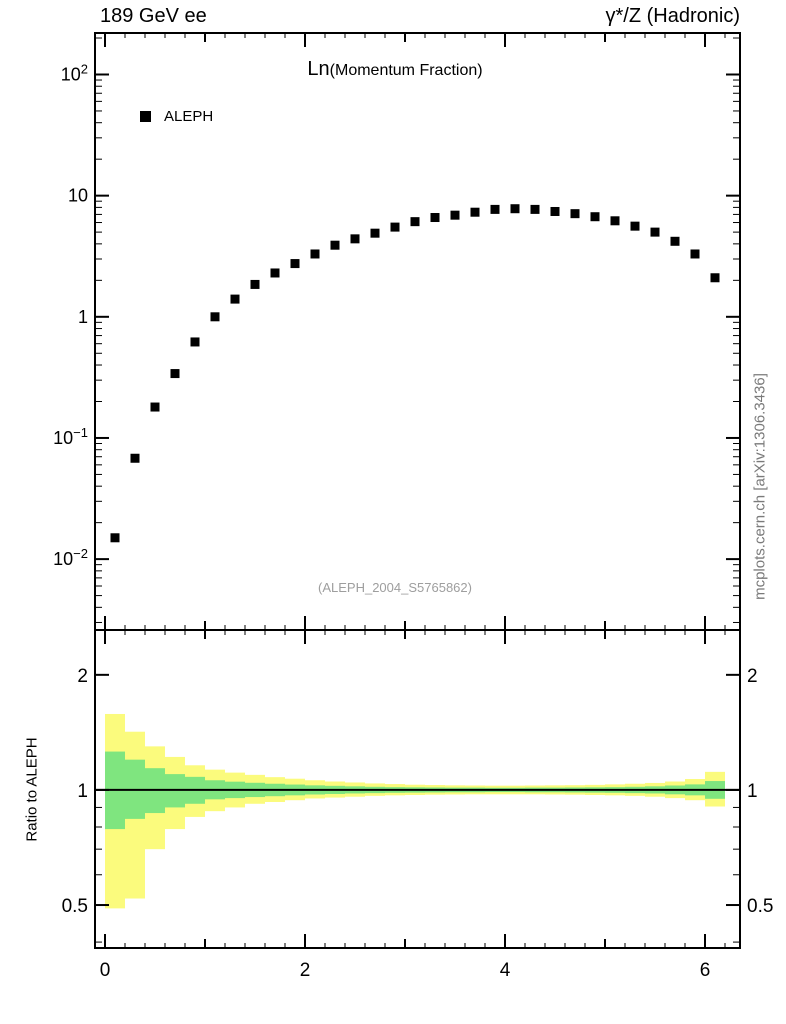 This screenshot has width=786, height=1024. What do you see at coordinates (305, 970) in the screenshot?
I see `x-axis-tick-label: 2` at bounding box center [305, 970].